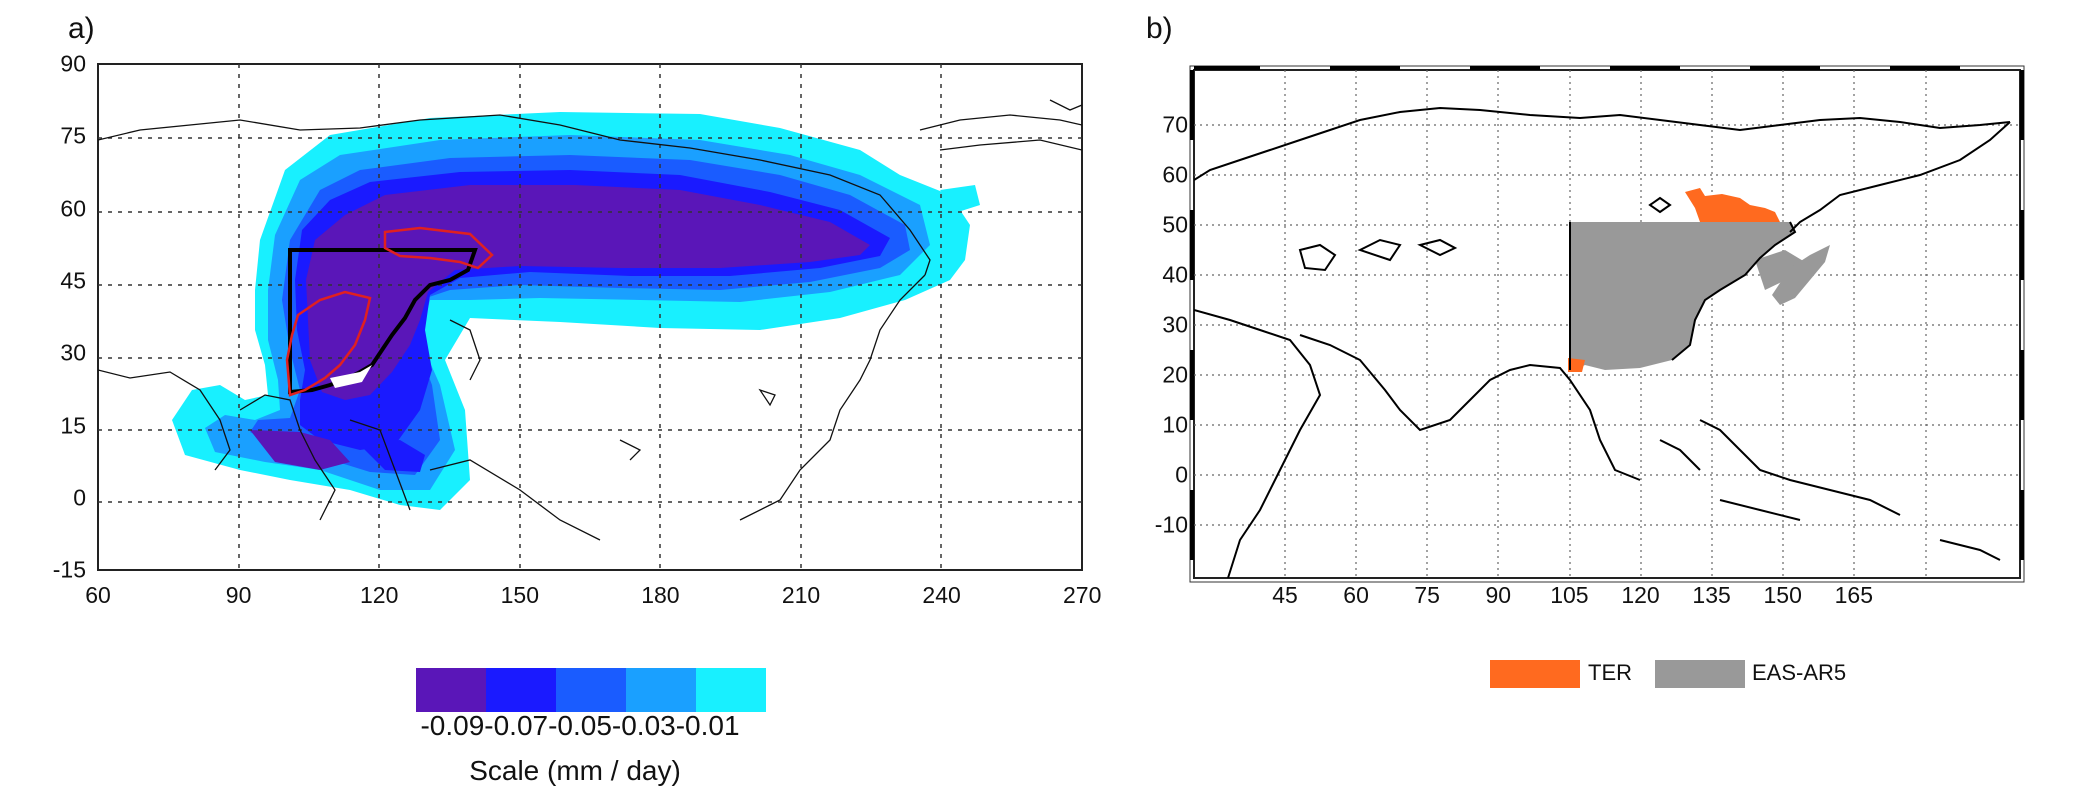 This screenshot has width=2100, height=800. I want to click on panel-a-x-tick-3: 150, so click(519, 595).